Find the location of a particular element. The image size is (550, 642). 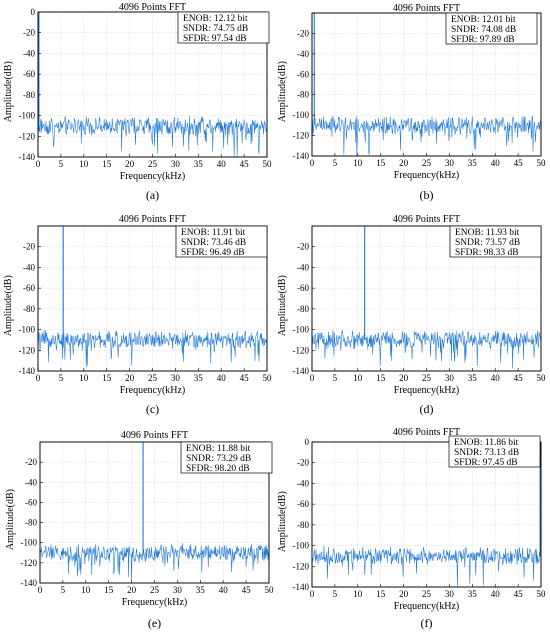

stats-line: SNDR: 73.46 dB is located at coordinates (213, 243).